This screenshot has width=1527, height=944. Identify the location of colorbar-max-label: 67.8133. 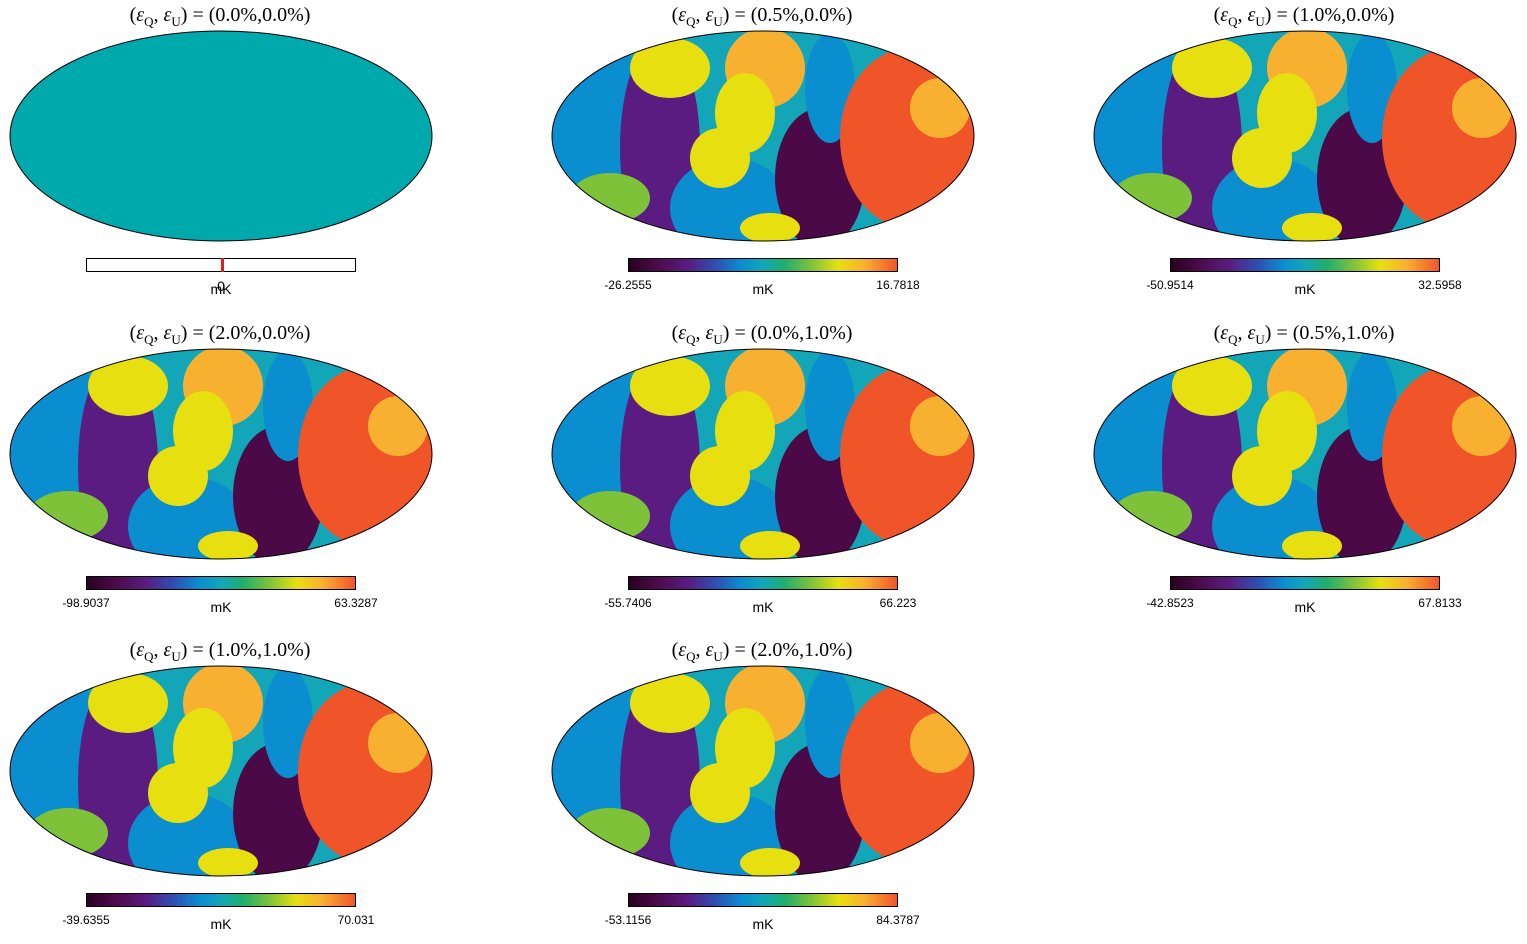
(1440, 603).